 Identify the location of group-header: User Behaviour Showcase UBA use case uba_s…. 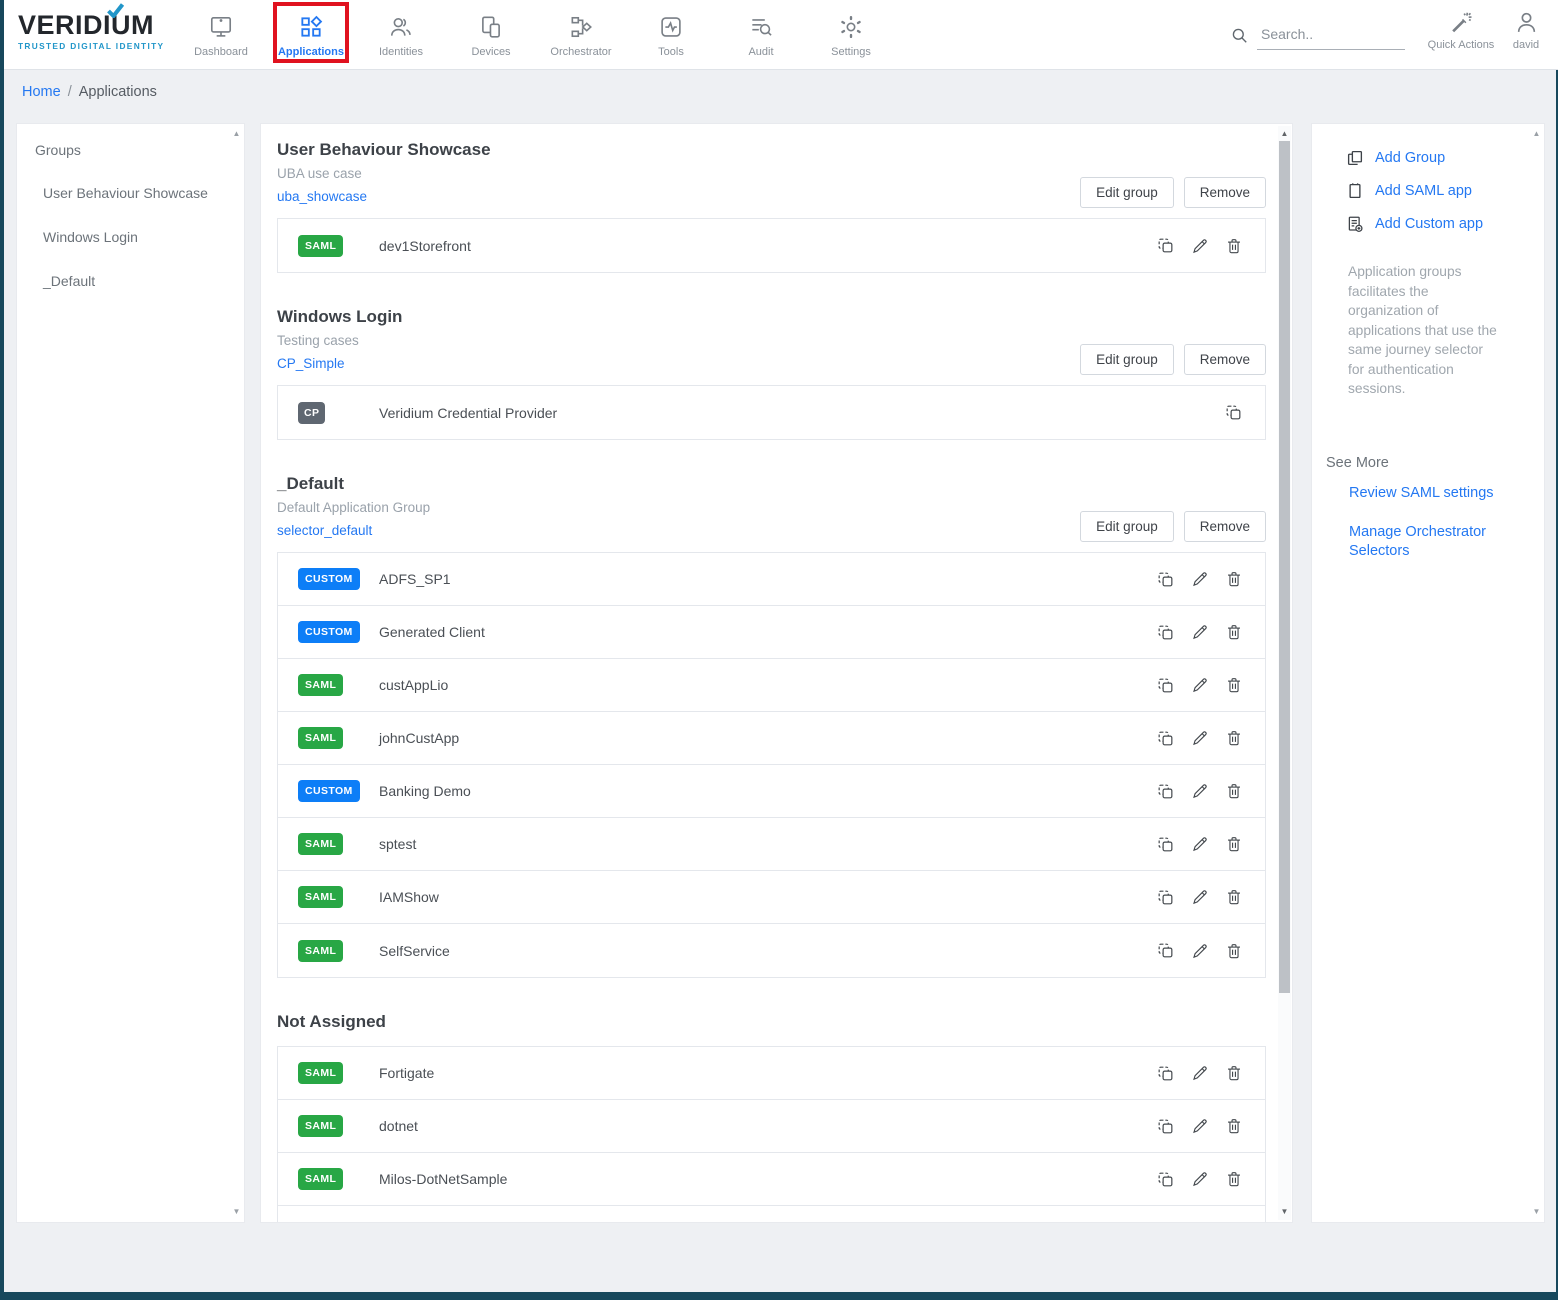
(771, 179).